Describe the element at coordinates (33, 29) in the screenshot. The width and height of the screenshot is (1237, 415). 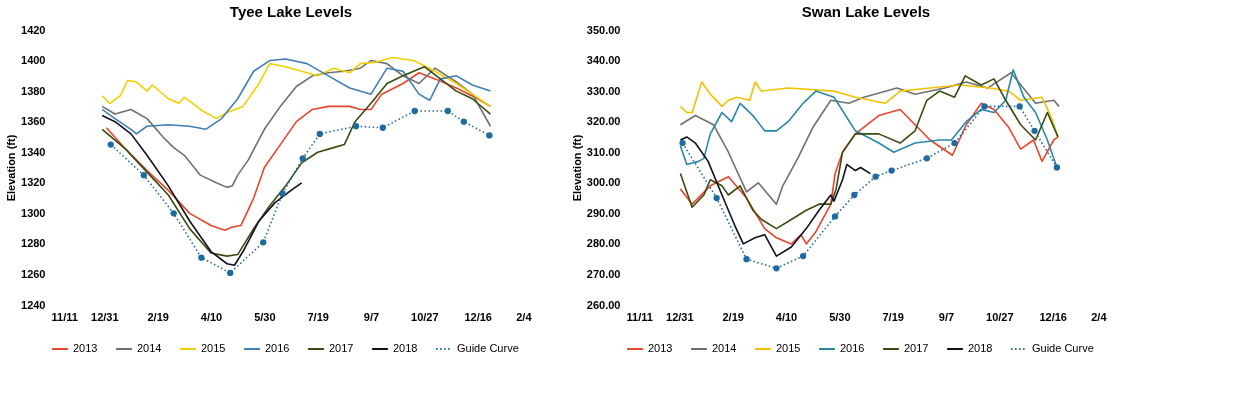
I see `y-tick-label: 1420` at that location.